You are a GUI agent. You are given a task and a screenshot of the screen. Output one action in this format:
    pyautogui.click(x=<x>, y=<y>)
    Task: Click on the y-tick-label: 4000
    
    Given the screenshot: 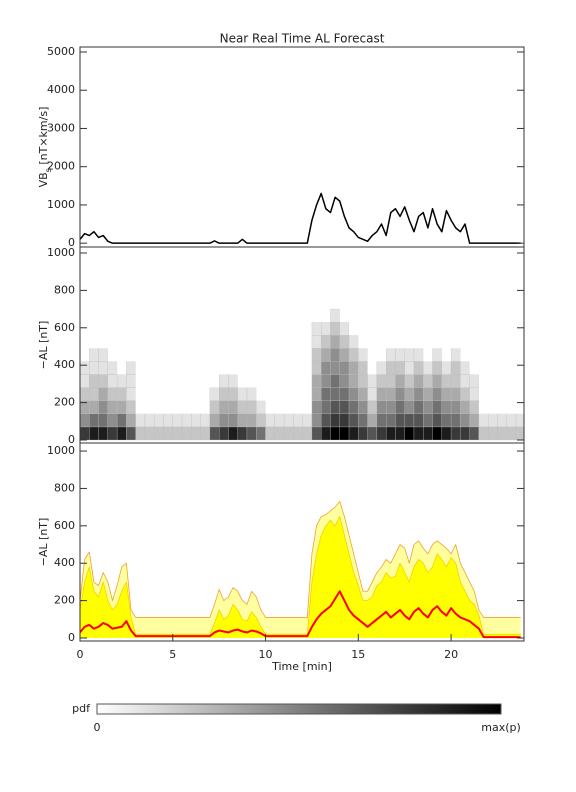 What is the action you would take?
    pyautogui.click(x=61, y=89)
    